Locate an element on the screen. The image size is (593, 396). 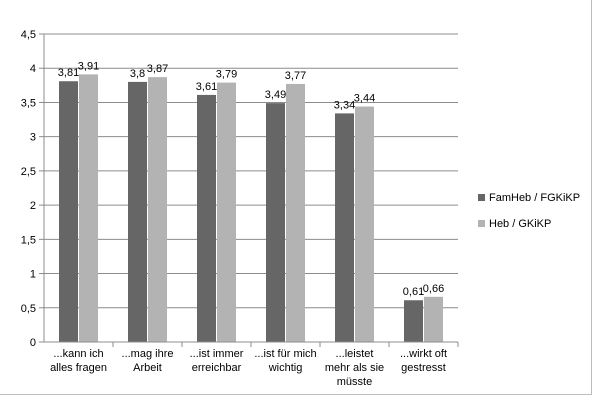
y-tick-label: 3 is located at coordinates (33, 138).